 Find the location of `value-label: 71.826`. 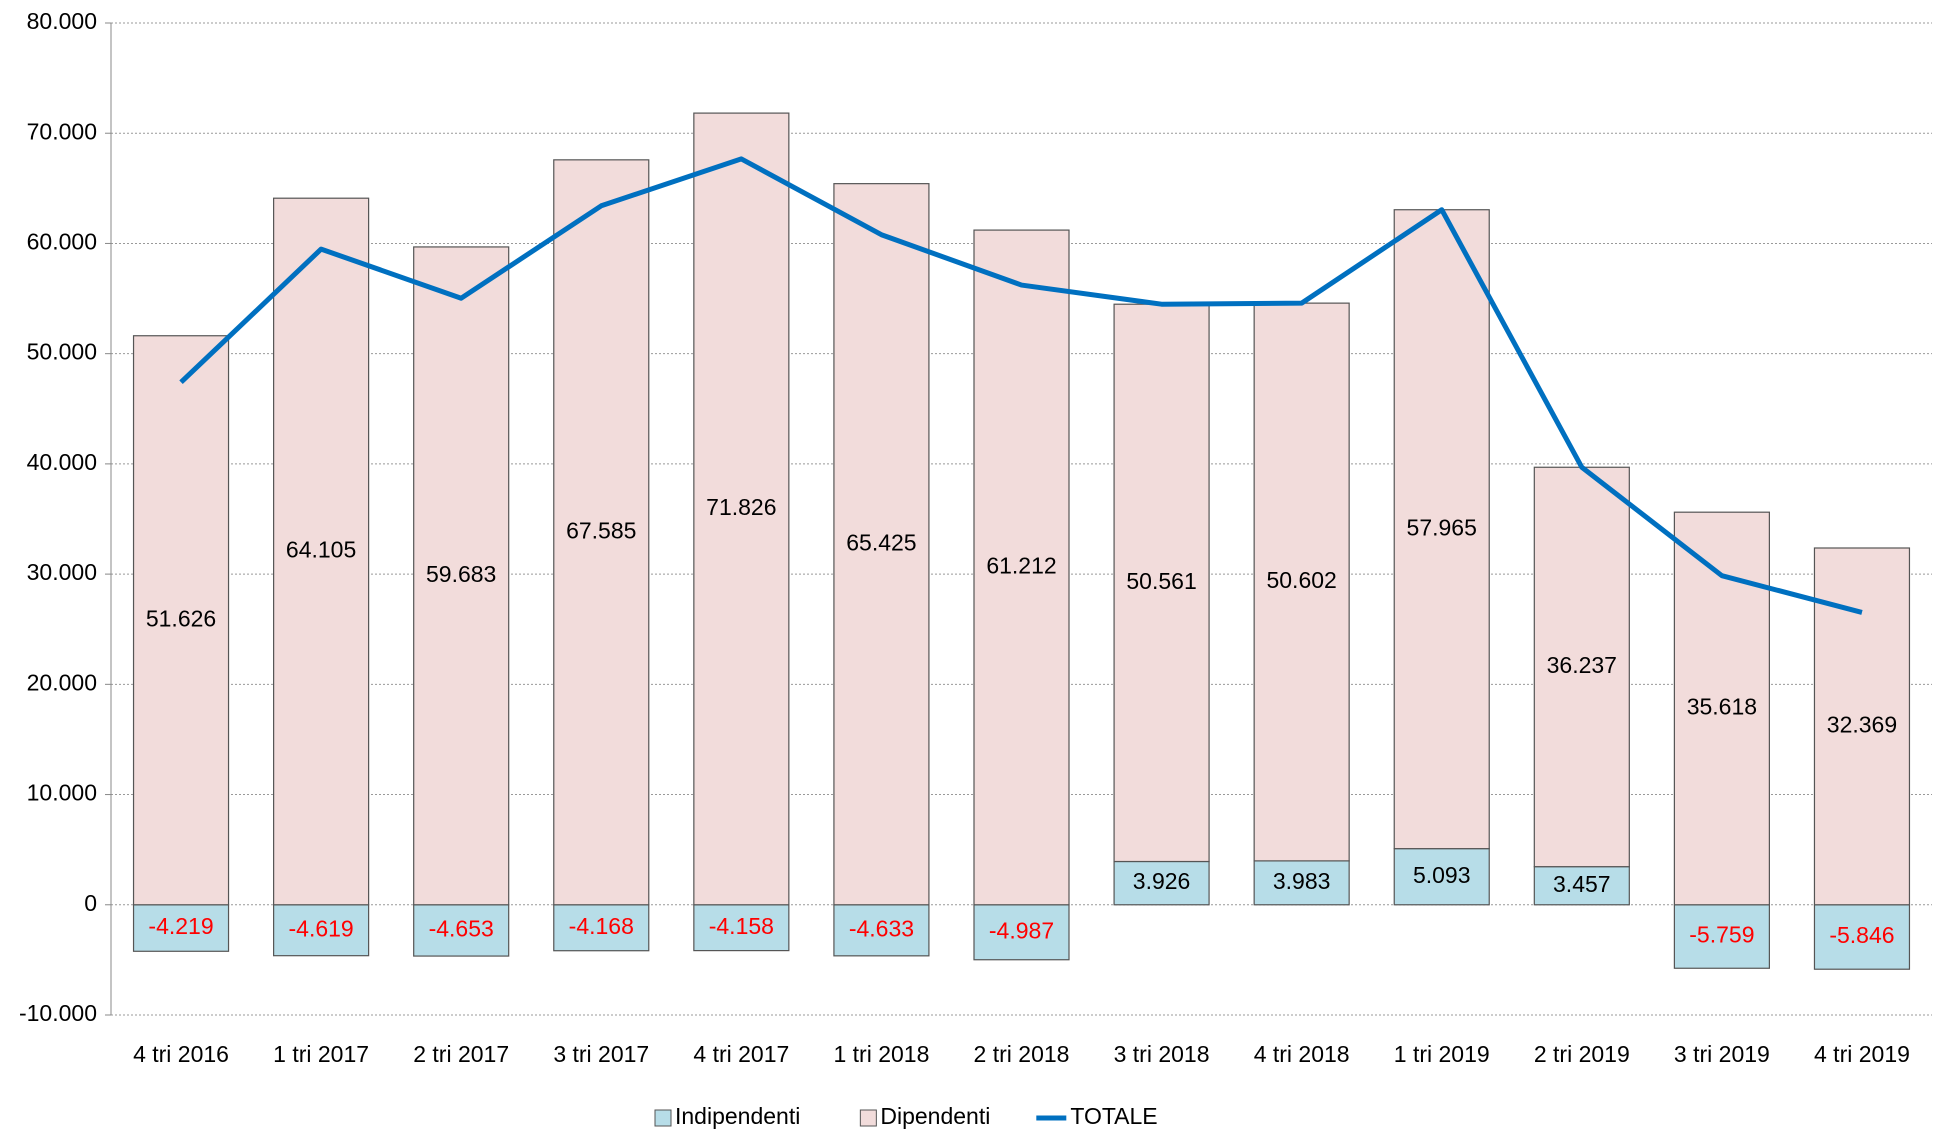

value-label: 71.826 is located at coordinates (741, 507).